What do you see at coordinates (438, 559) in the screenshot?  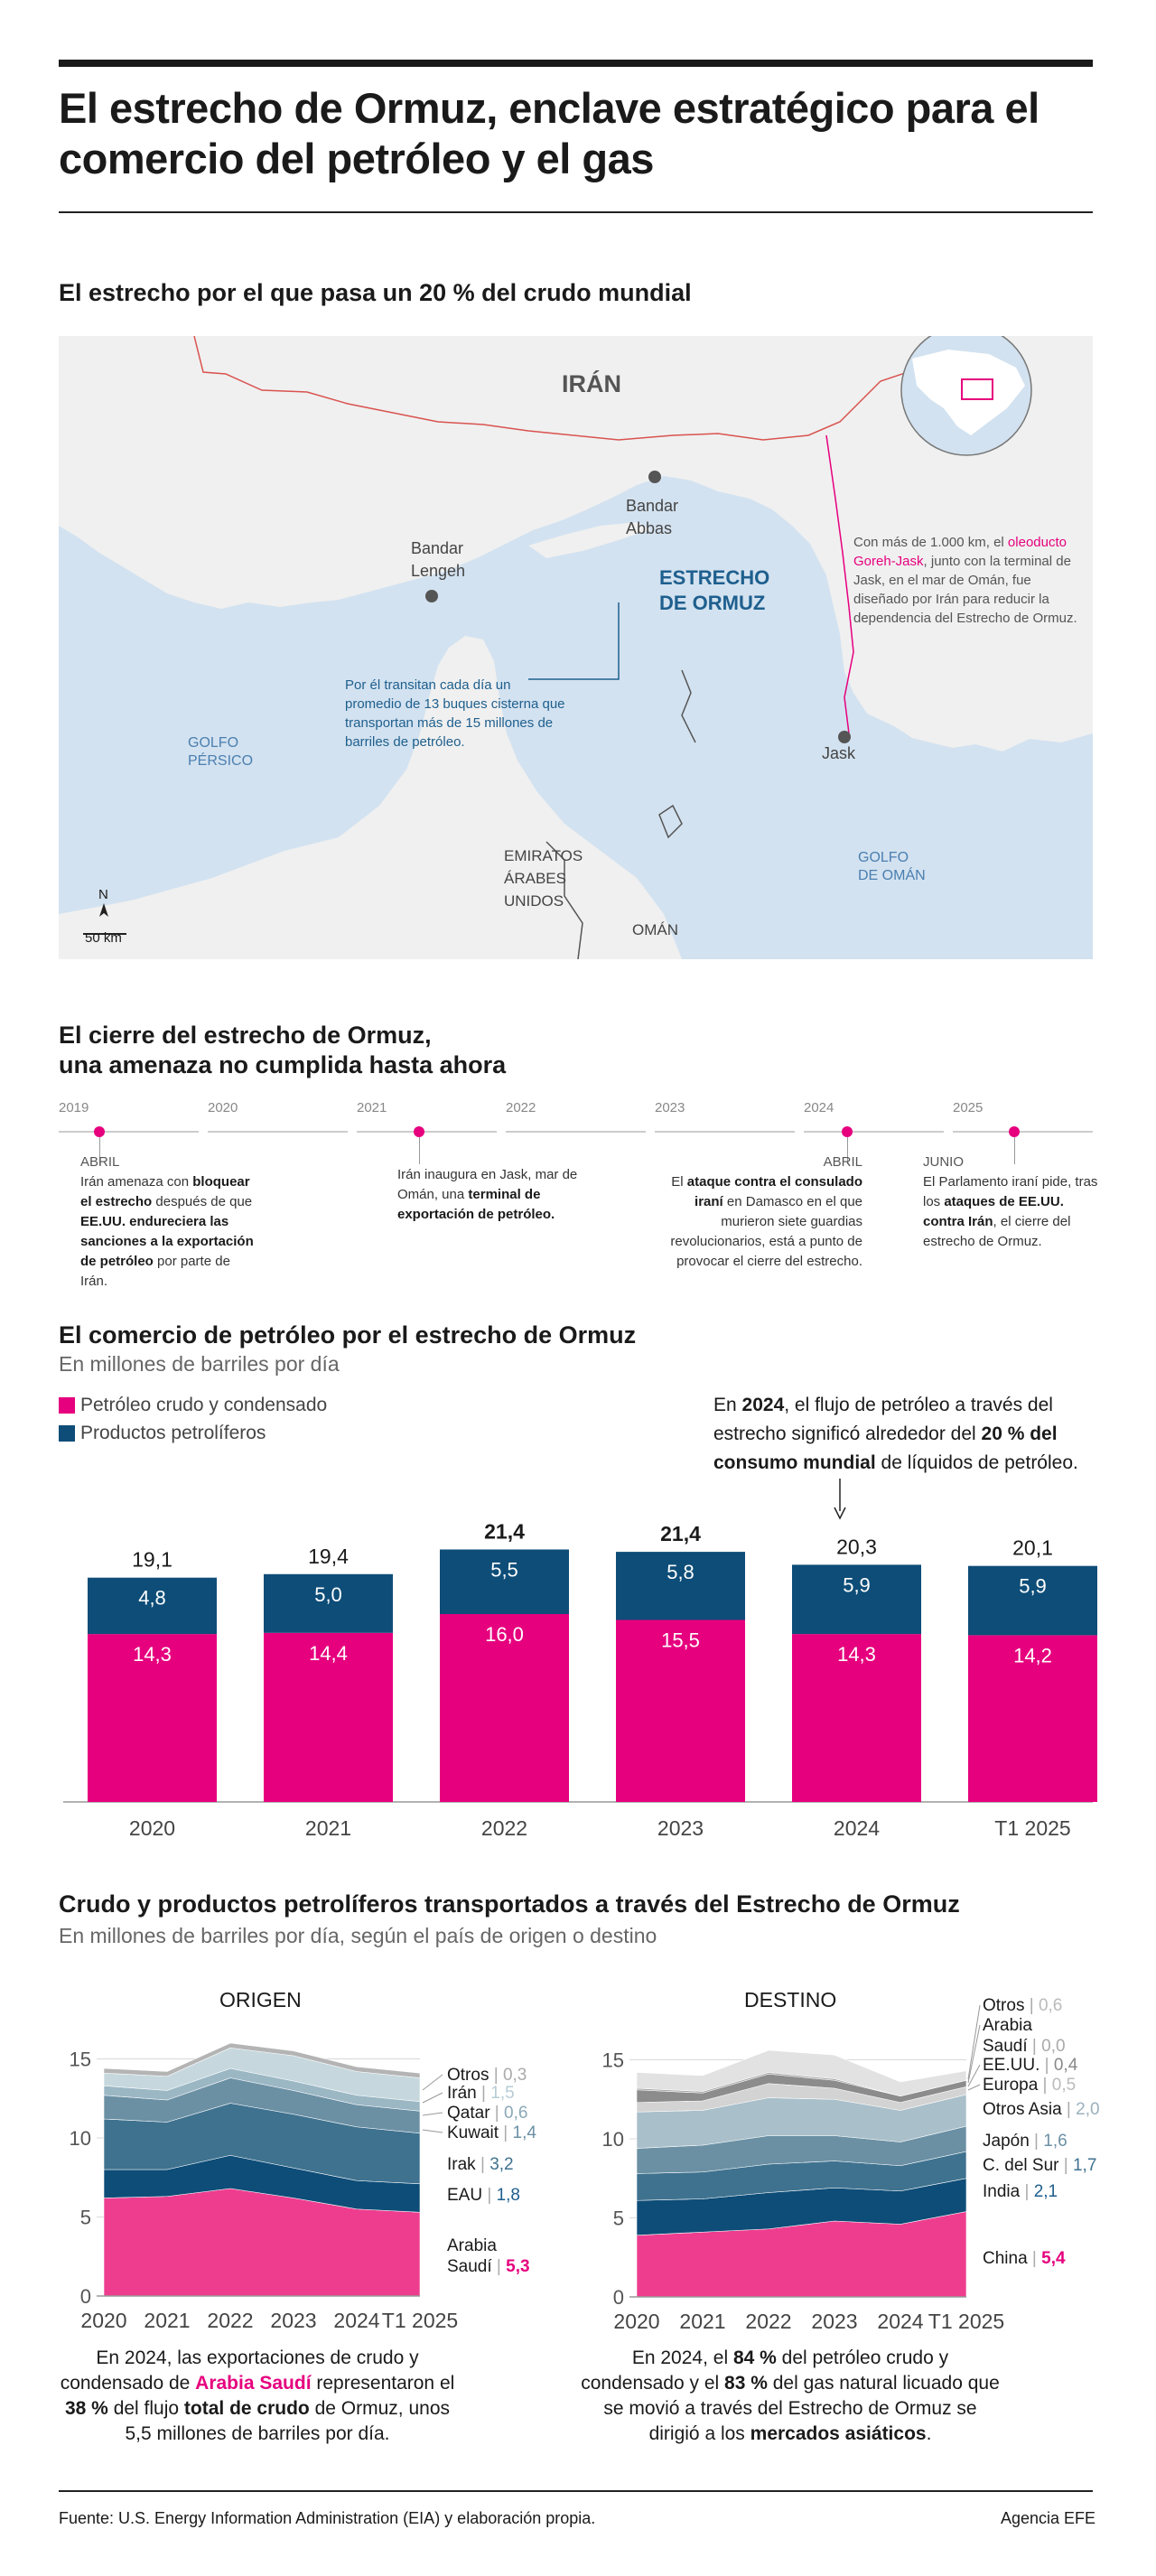 I see `map-label-bandar-lengeh: Bandar Lengeh` at bounding box center [438, 559].